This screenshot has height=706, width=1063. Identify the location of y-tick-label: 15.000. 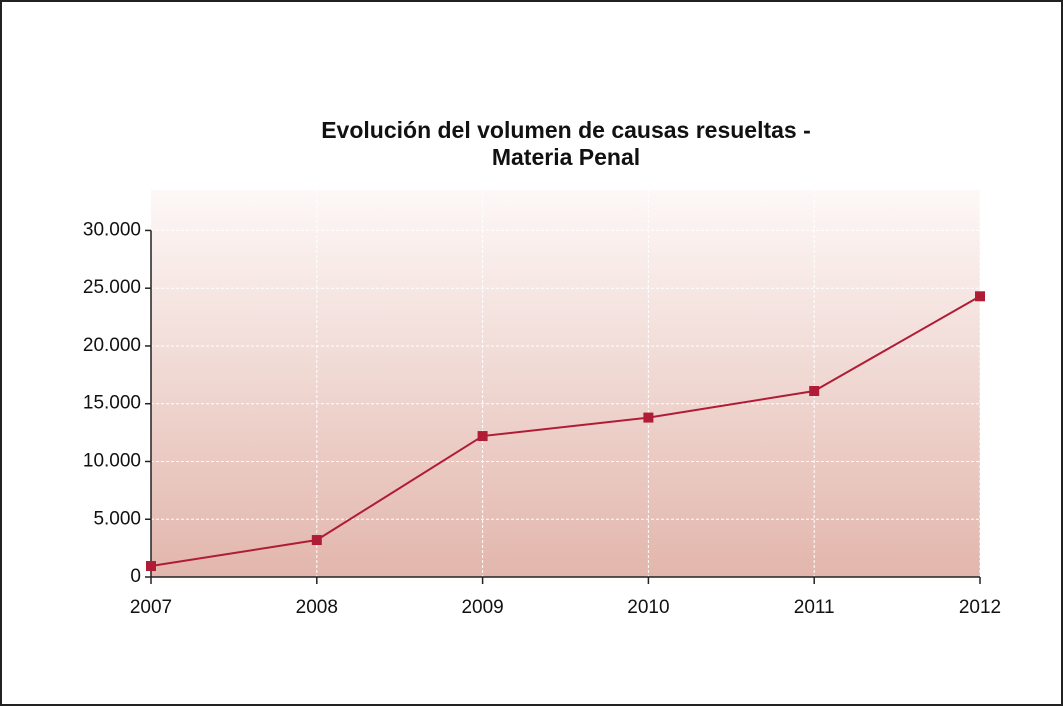
(112, 403).